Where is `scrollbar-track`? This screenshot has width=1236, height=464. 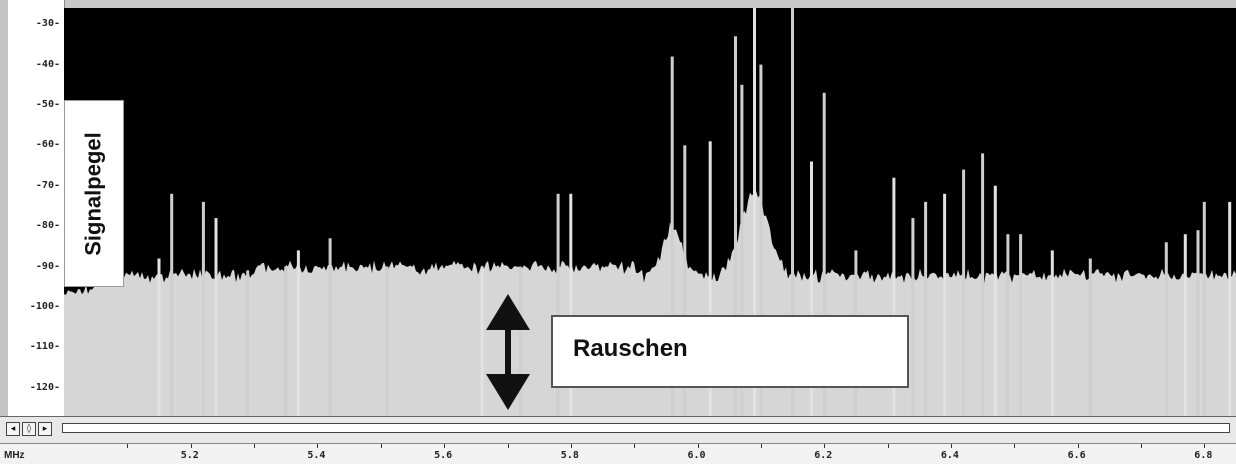
scrollbar-track is located at coordinates (646, 428).